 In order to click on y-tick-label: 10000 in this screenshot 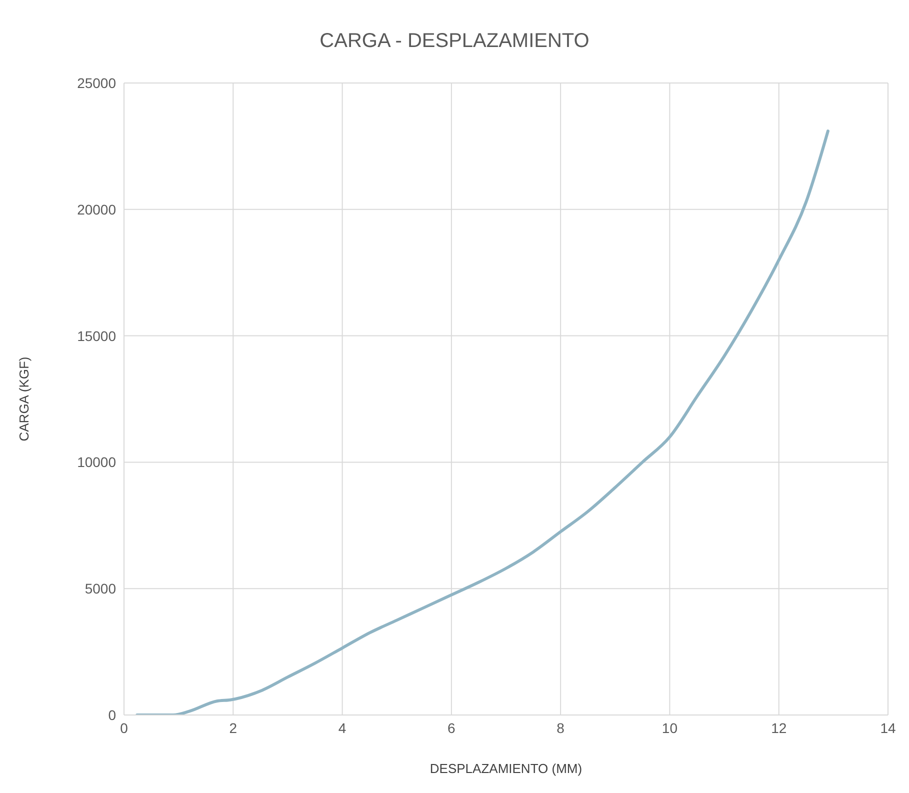, I will do `click(96, 462)`.